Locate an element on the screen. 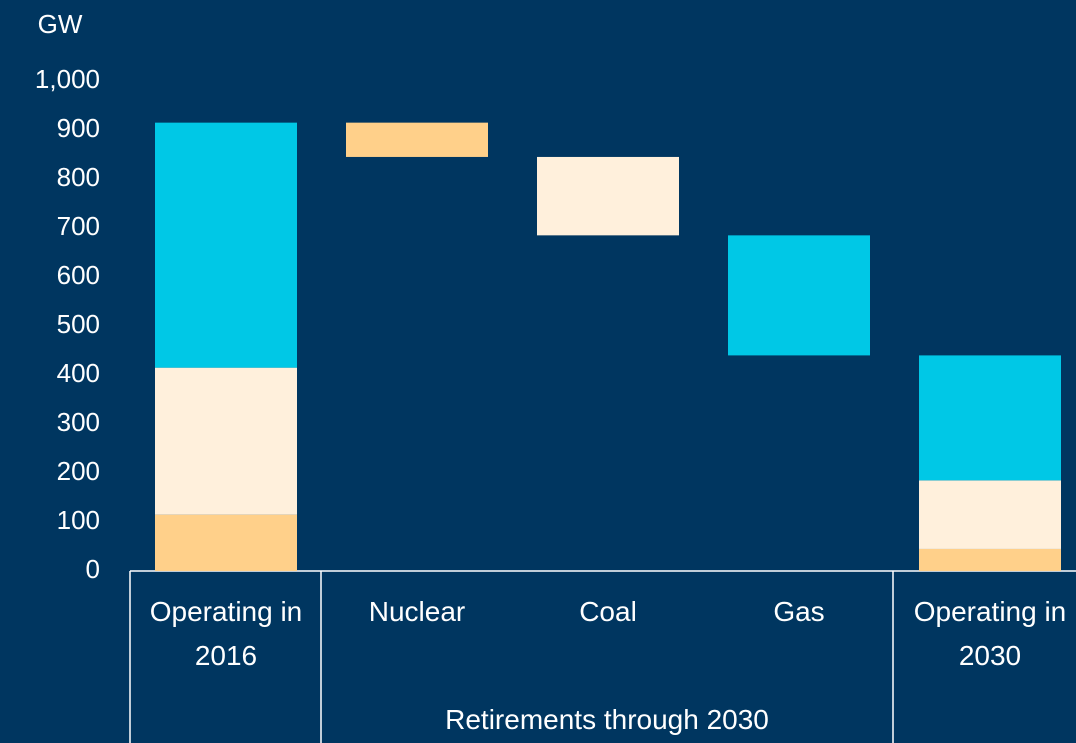 The width and height of the screenshot is (1076, 743). y-tick-label: 300 is located at coordinates (78, 422).